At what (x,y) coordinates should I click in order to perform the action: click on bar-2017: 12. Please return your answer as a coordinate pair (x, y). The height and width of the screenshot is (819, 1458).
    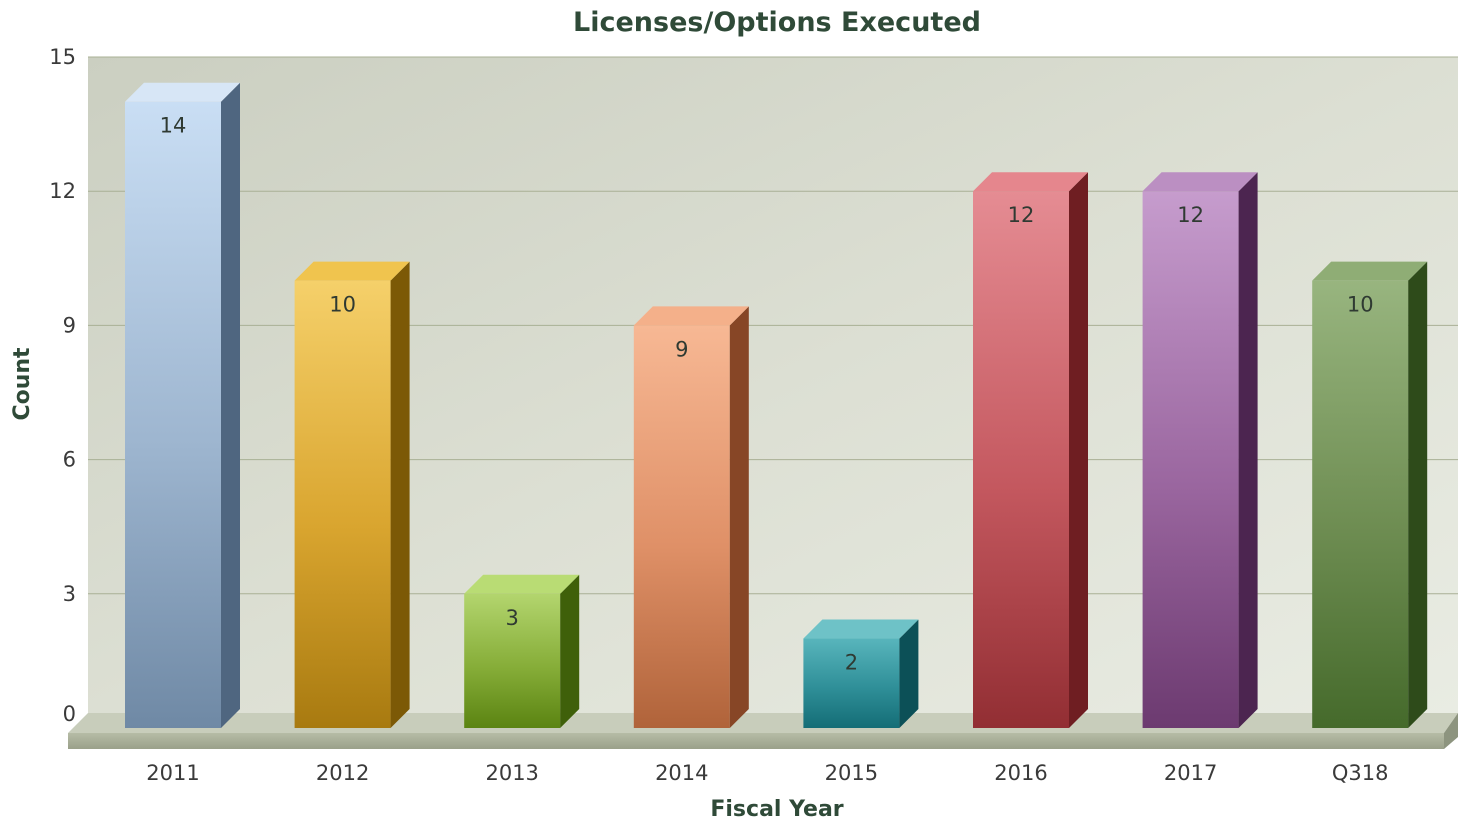
    Looking at the image, I should click on (1200, 450).